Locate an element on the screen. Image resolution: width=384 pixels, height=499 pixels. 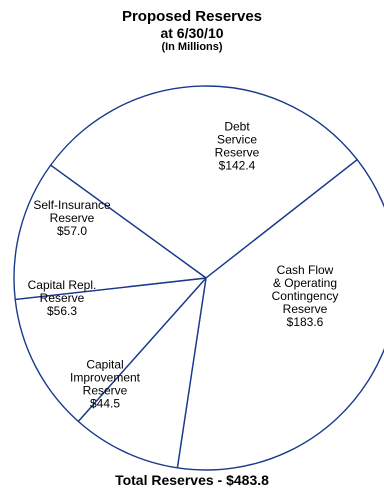
chart-title: Proposed Reserves is located at coordinates (192, 16).